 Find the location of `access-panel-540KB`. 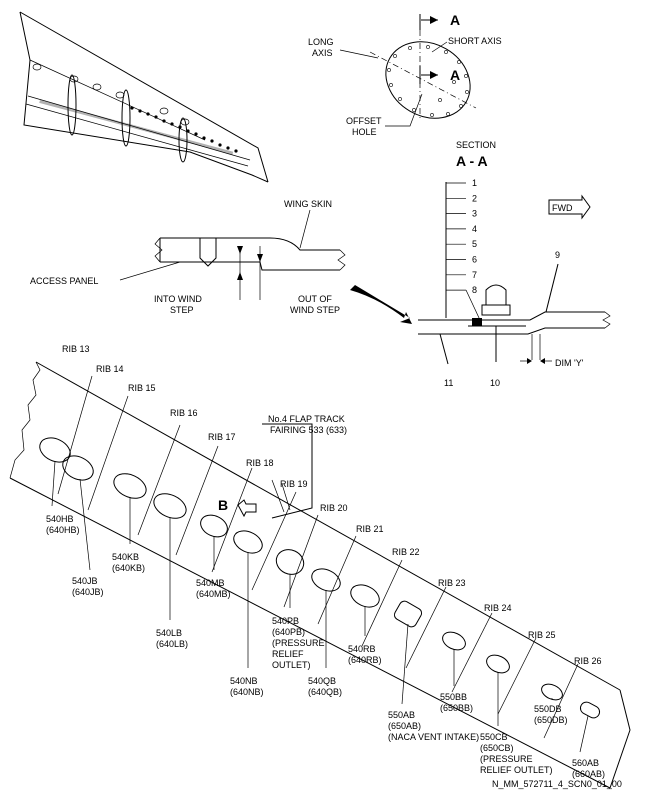

access-panel-540KB is located at coordinates (130, 486).